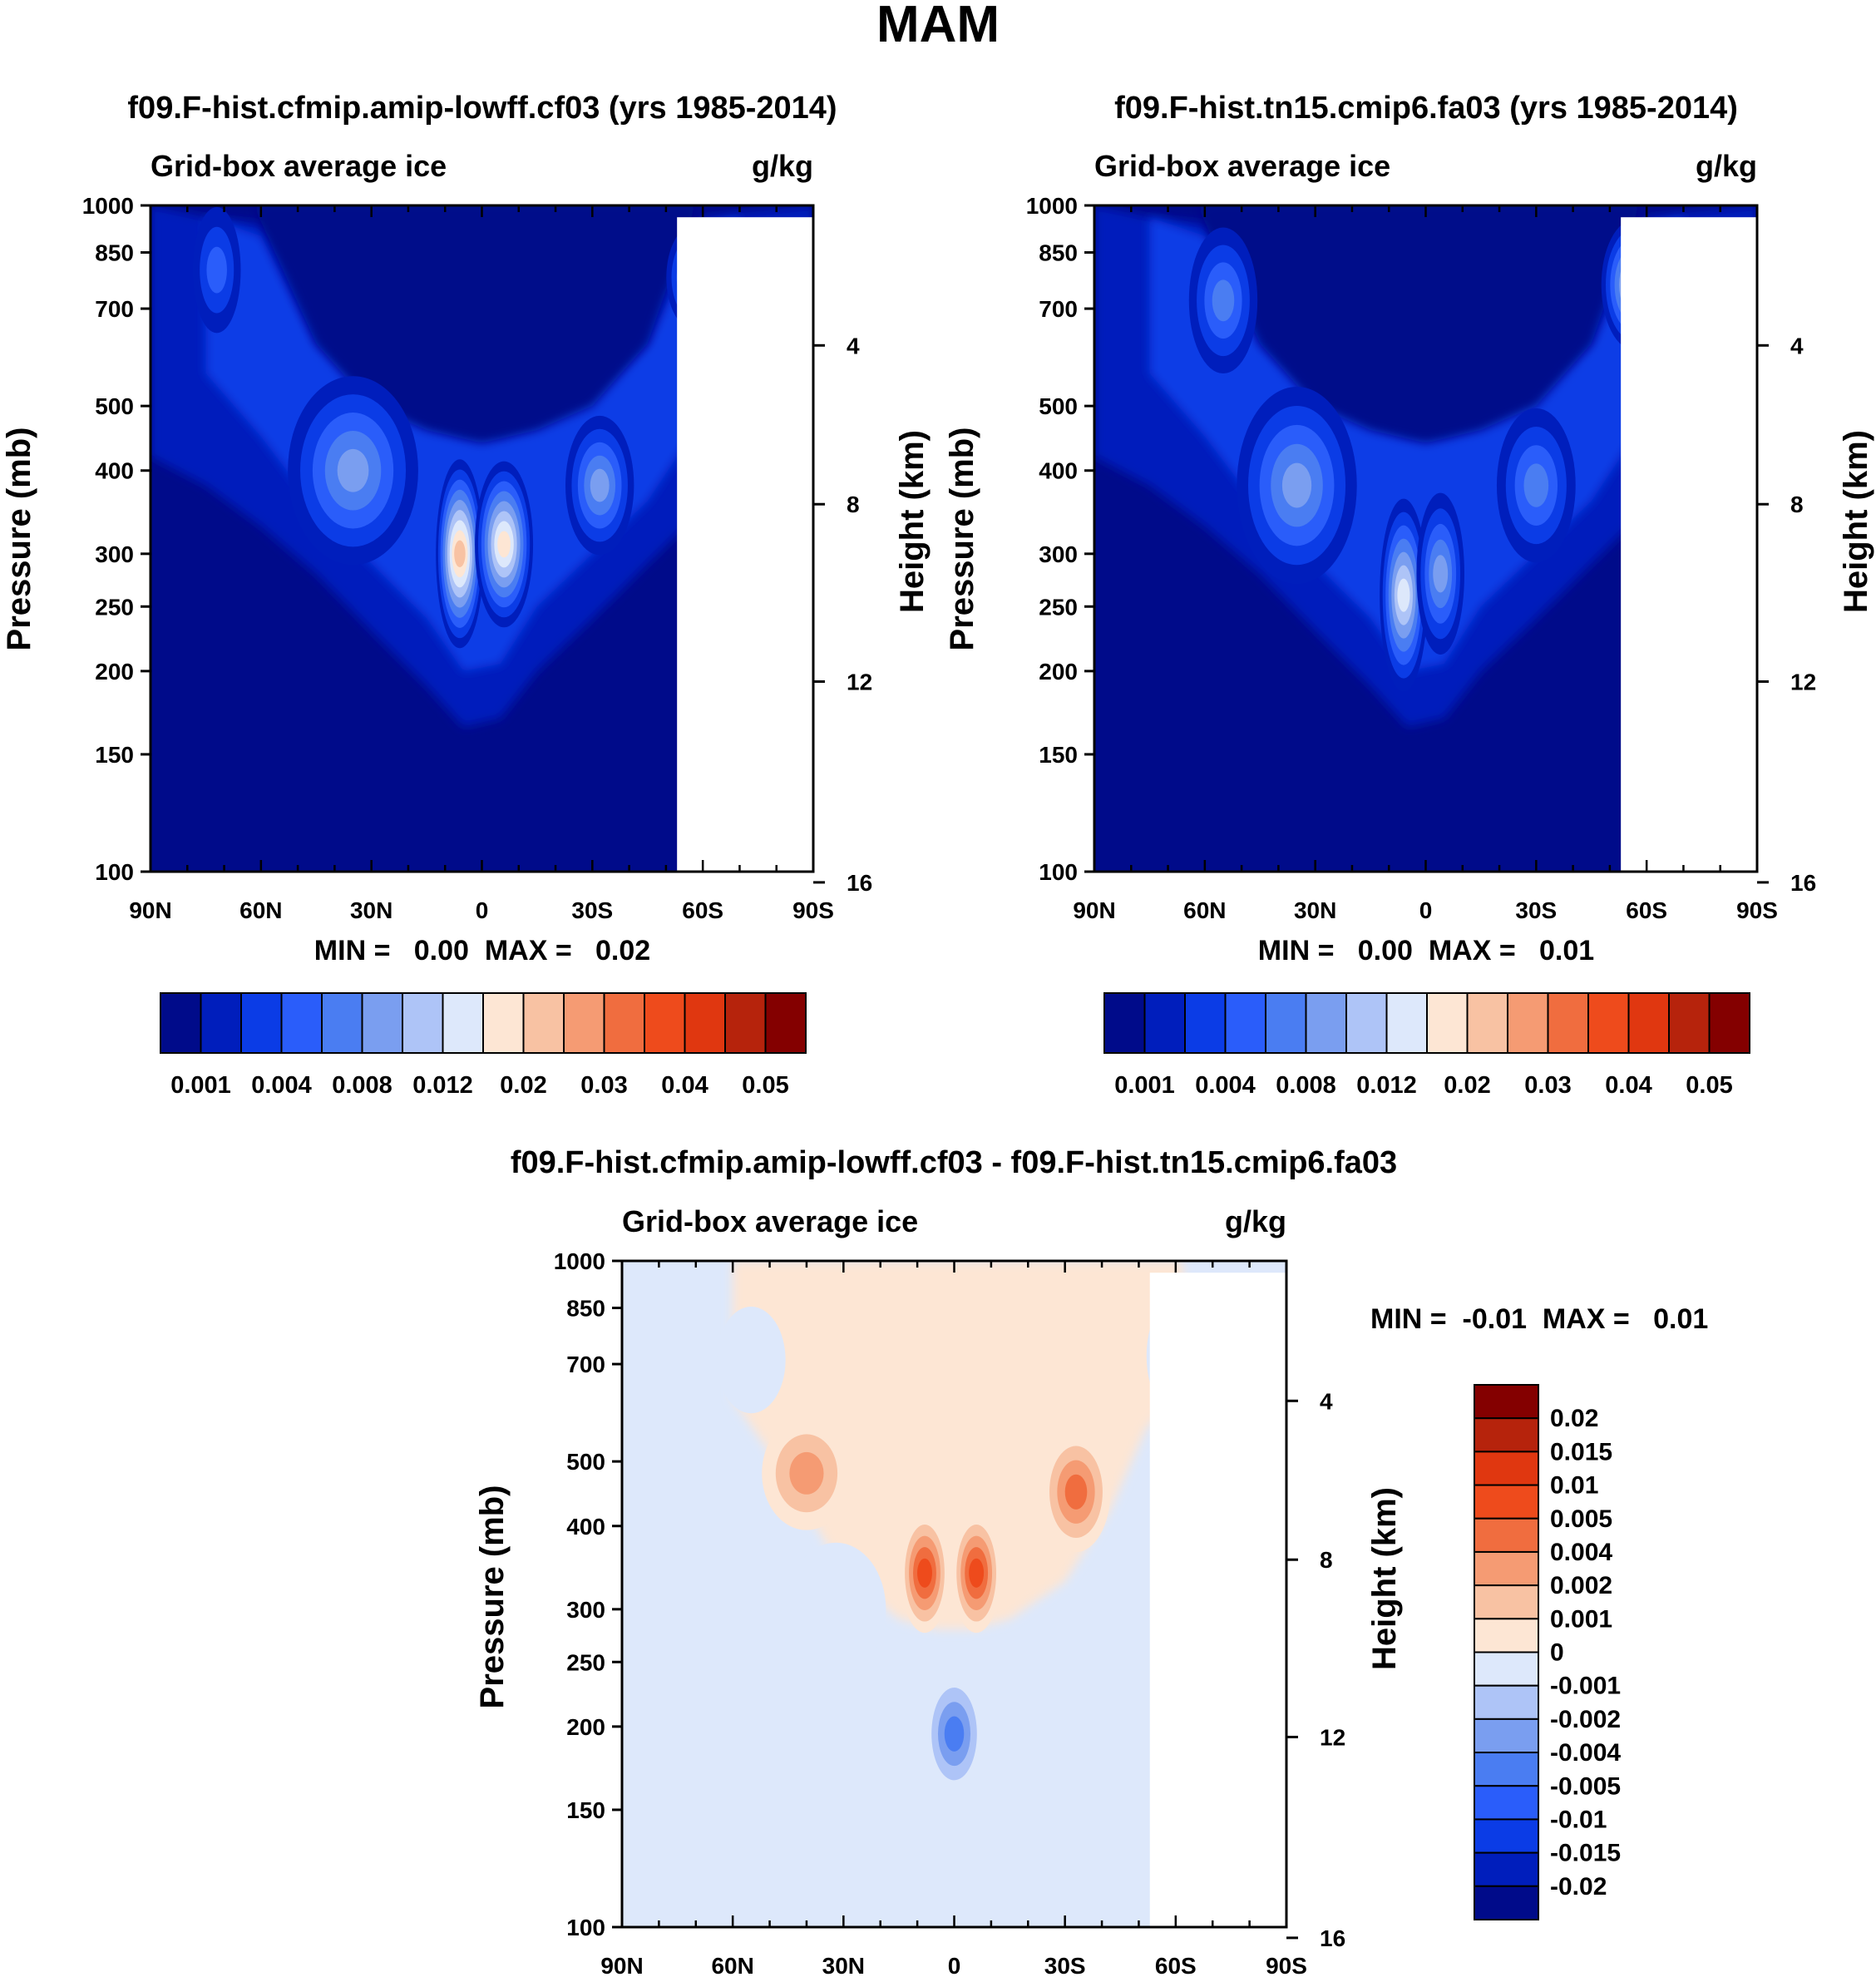 Image resolution: width=1876 pixels, height=1982 pixels. What do you see at coordinates (1581, 1451) in the screenshot?
I see `colorbar-label: 0.015` at bounding box center [1581, 1451].